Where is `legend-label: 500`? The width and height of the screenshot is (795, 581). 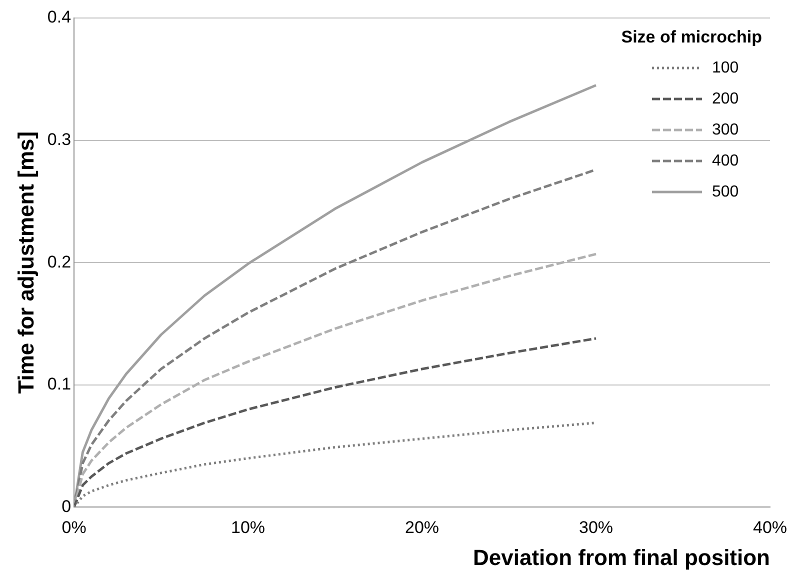
legend-label: 500 is located at coordinates (725, 191).